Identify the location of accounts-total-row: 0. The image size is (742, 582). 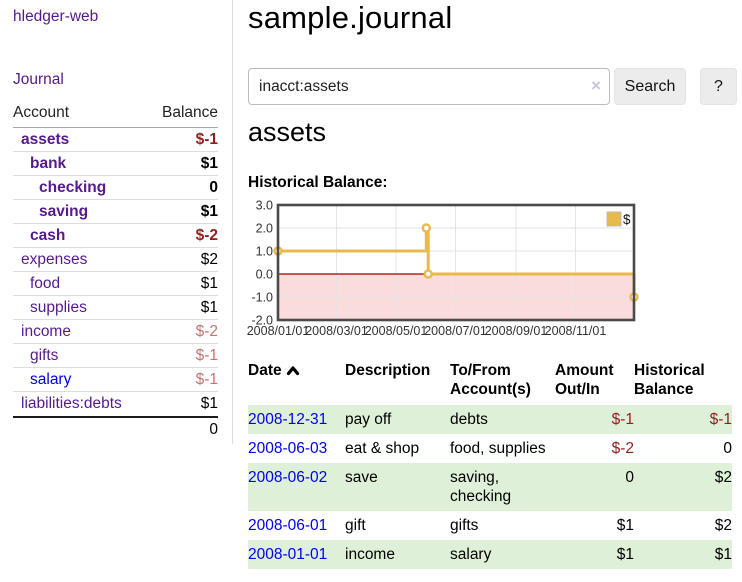
(115, 429).